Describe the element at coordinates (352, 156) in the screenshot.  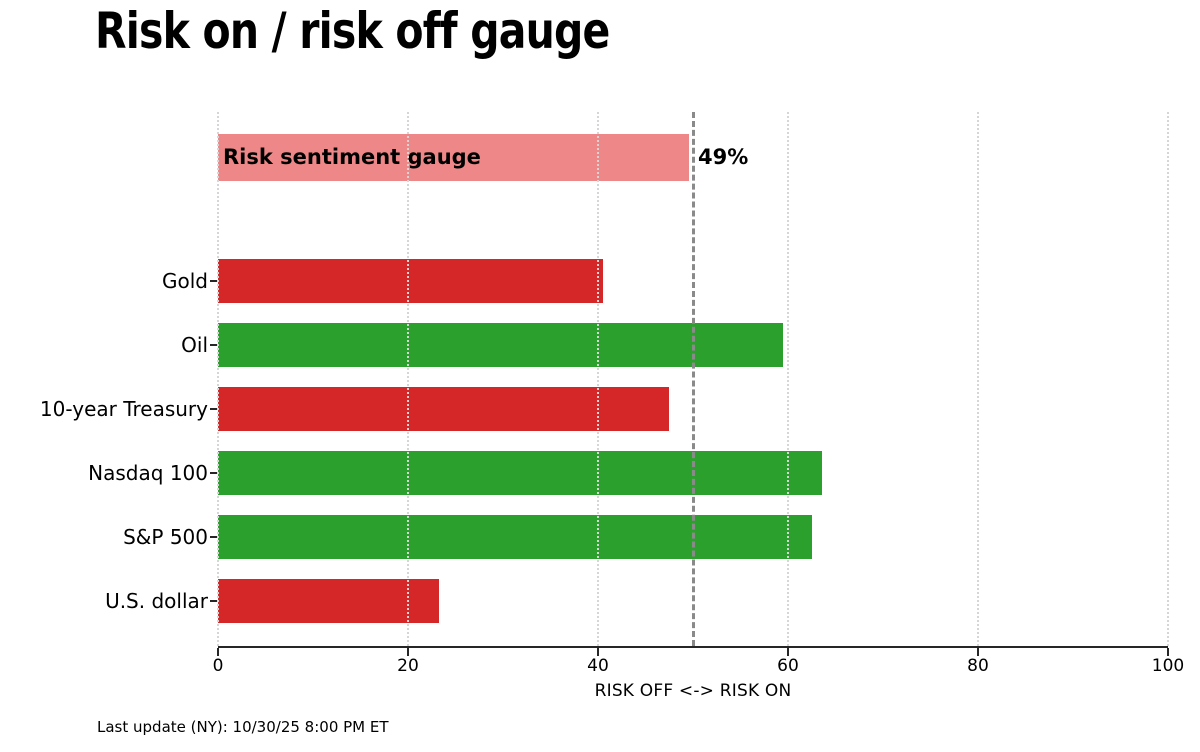
I see `gauge-bar-label: Risk sentiment gauge` at that location.